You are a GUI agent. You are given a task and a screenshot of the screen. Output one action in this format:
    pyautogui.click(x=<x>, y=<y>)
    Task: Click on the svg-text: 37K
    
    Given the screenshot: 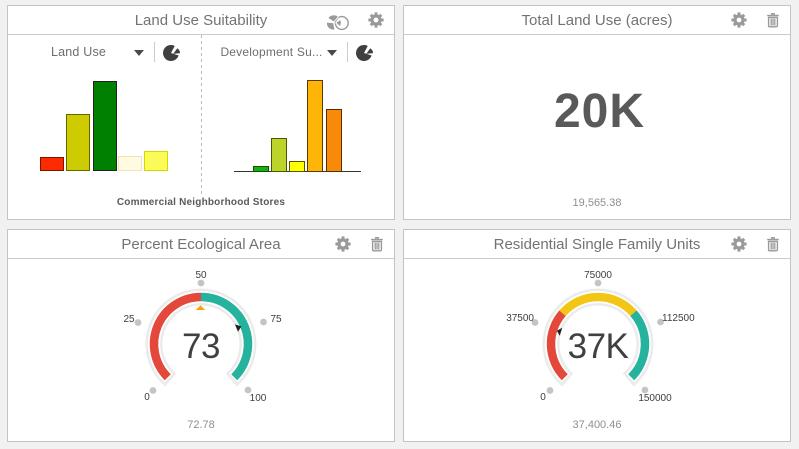 What is the action you would take?
    pyautogui.click(x=598, y=346)
    